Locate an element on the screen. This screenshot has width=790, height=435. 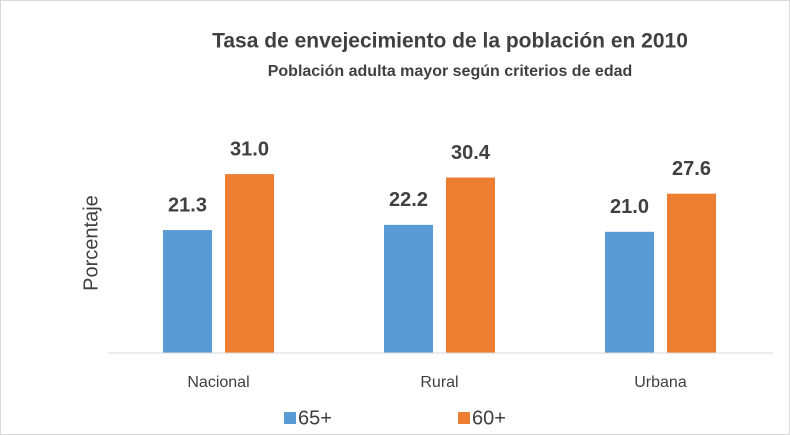
data-label: 21.0 is located at coordinates (629, 207).